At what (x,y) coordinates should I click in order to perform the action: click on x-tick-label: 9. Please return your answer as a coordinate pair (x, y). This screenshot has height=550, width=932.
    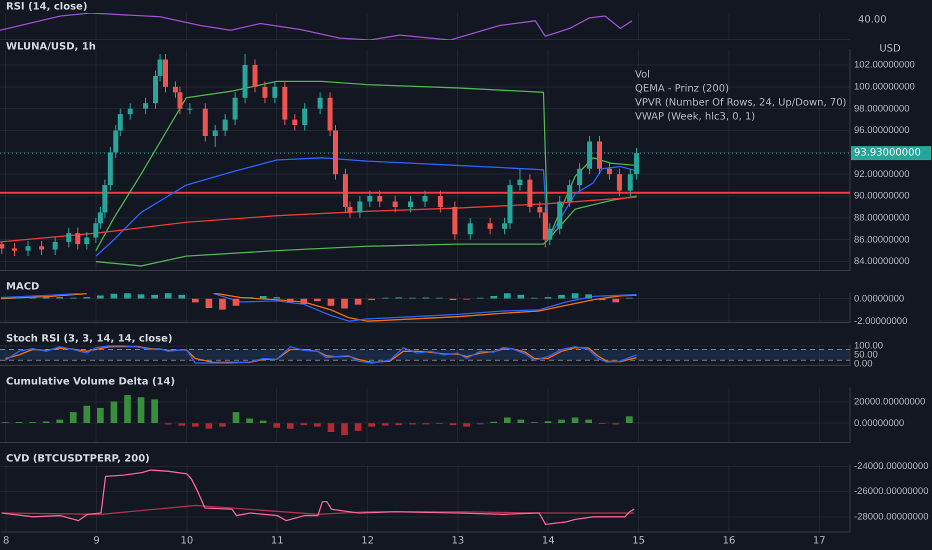
    Looking at the image, I should click on (96, 541).